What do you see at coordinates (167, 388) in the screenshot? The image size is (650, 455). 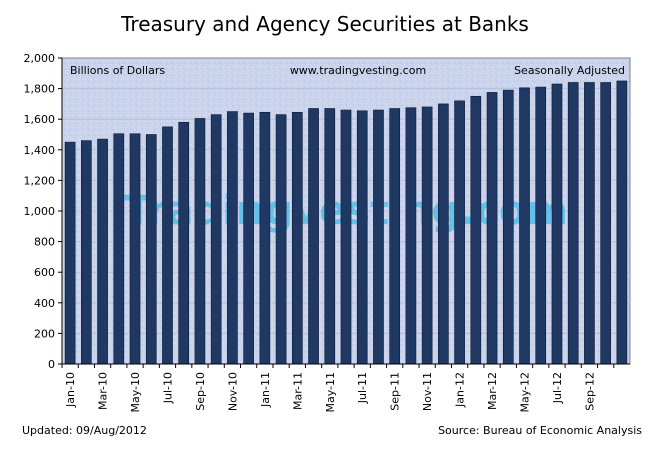 I see `x-tick-label: Jul-10` at bounding box center [167, 388].